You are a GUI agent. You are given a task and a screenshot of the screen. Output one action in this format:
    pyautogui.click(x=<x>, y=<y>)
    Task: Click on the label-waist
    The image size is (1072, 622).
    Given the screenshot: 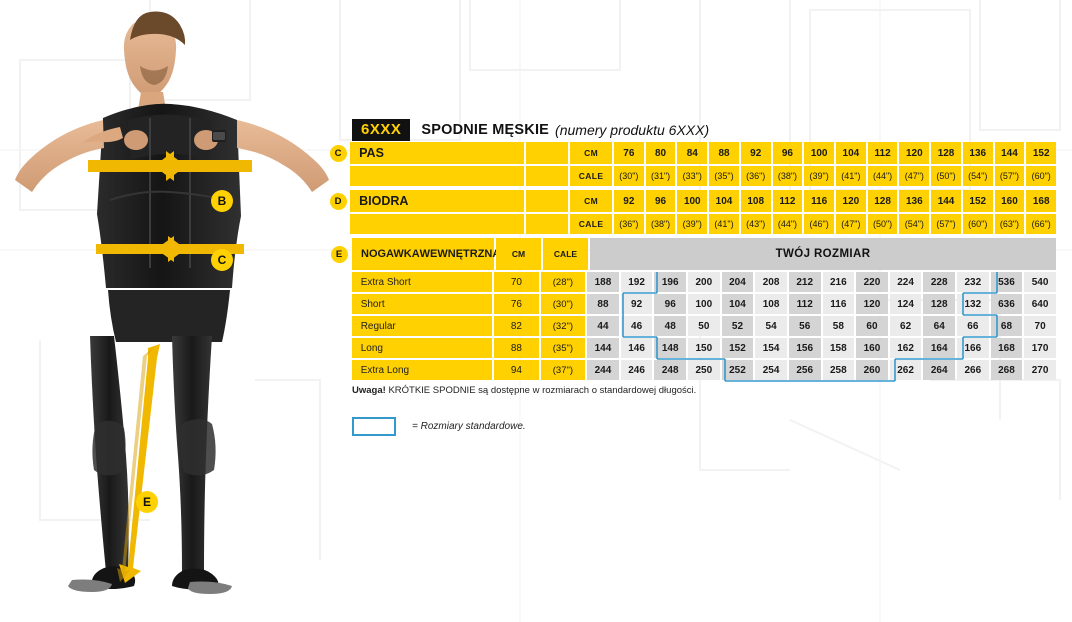 What is the action you would take?
    pyautogui.click(x=437, y=176)
    